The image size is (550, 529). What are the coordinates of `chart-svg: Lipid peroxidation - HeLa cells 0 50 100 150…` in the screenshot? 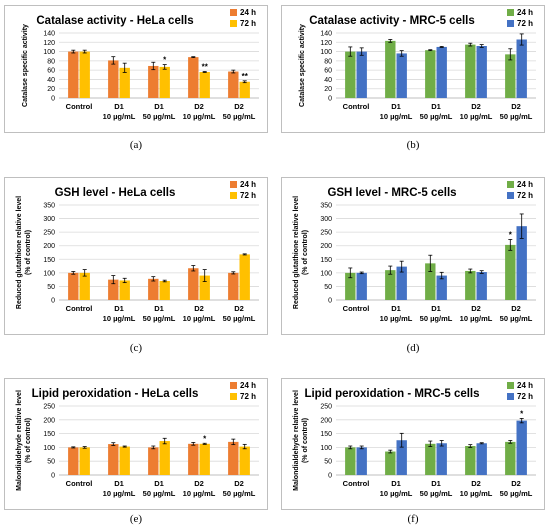 It's located at (137, 439).